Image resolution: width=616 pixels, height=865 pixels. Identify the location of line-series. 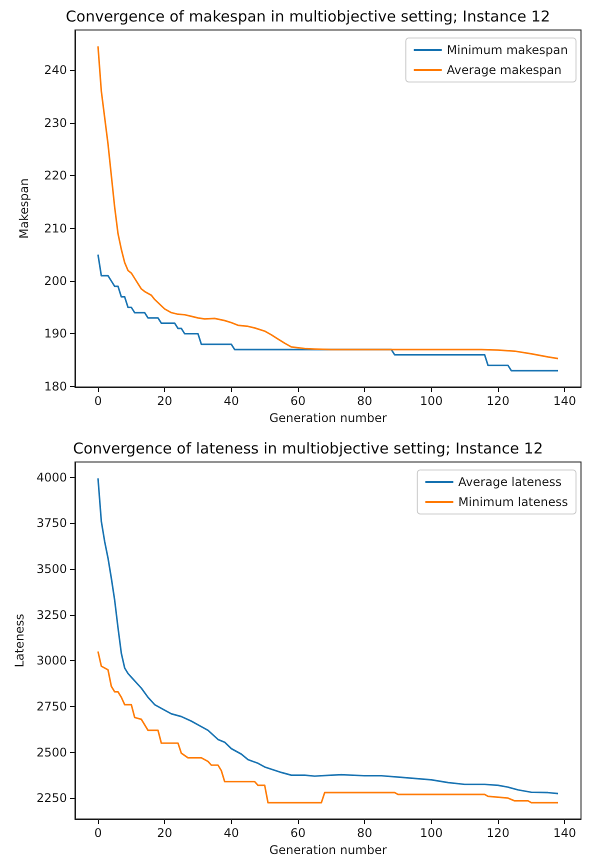
(328, 727).